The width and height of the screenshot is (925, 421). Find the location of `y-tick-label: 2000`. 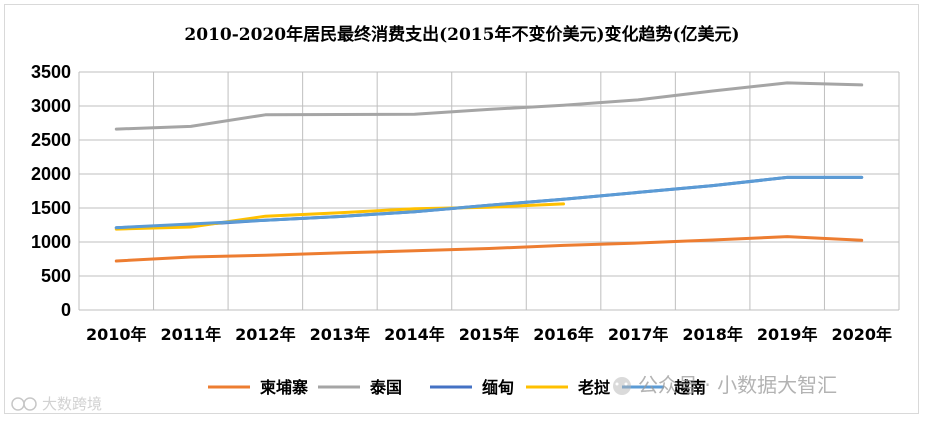

y-tick-label: 2000 is located at coordinates (51, 174).